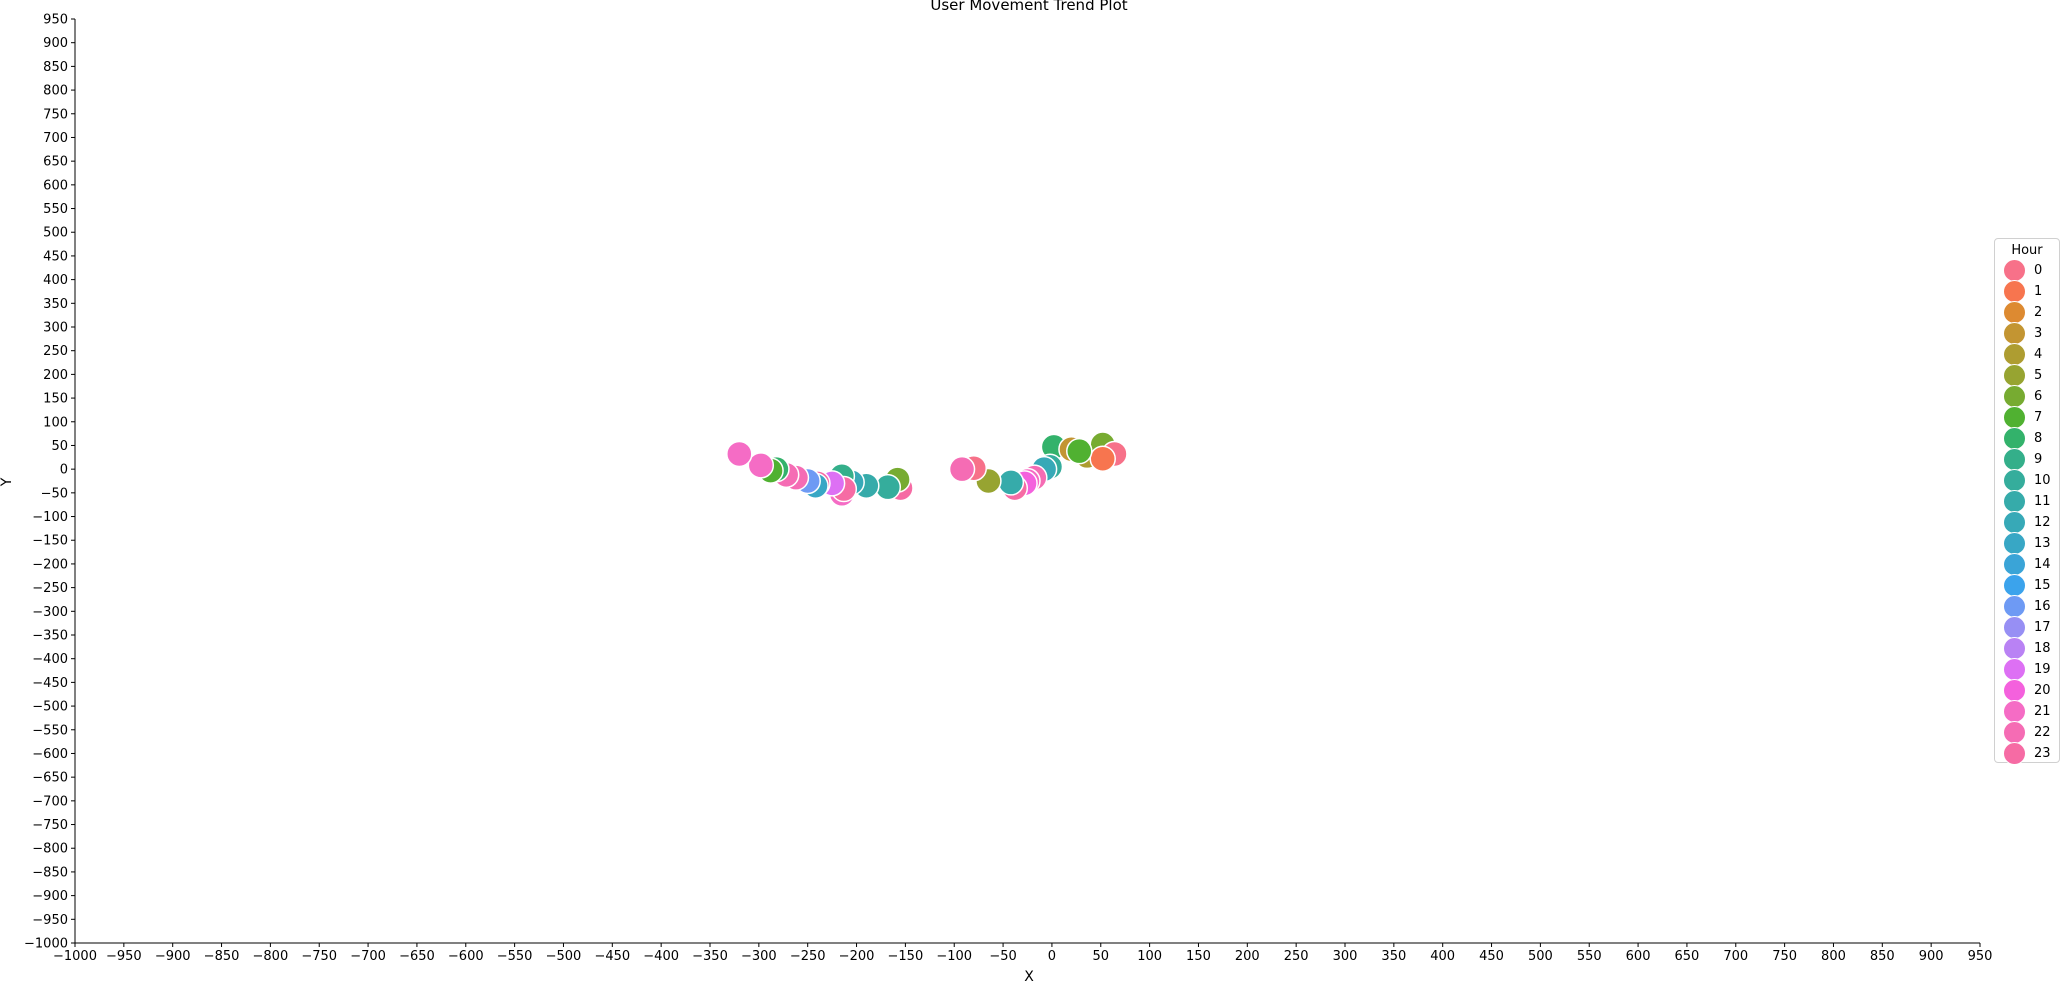 The height and width of the screenshot is (1000, 2067). I want to click on y-tick-label: 900, so click(55, 43).